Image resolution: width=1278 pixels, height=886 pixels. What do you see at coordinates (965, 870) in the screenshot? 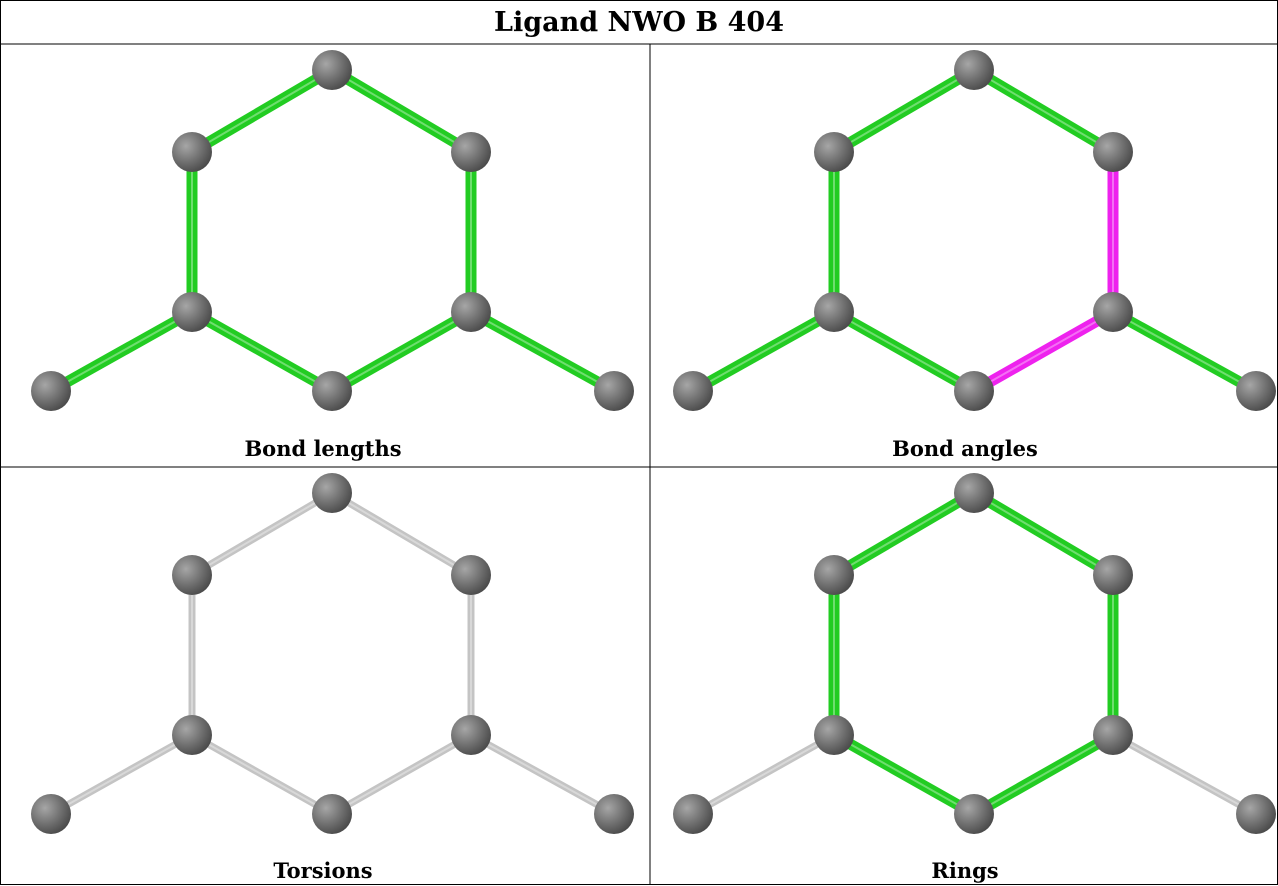
I see `caption-rings: Rings` at bounding box center [965, 870].